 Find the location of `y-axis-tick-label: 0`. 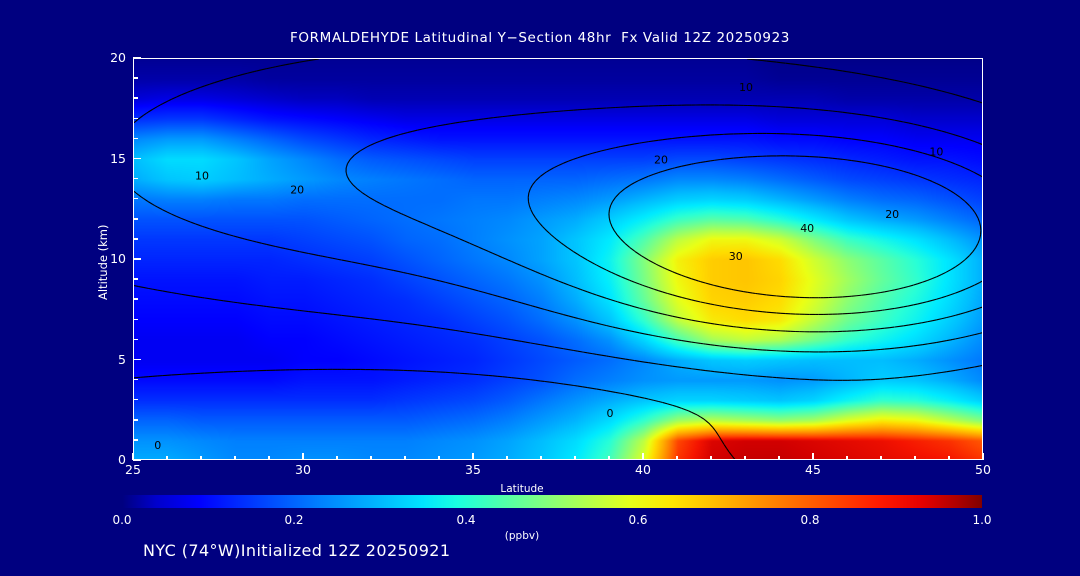

y-axis-tick-label: 0 is located at coordinates (122, 459).